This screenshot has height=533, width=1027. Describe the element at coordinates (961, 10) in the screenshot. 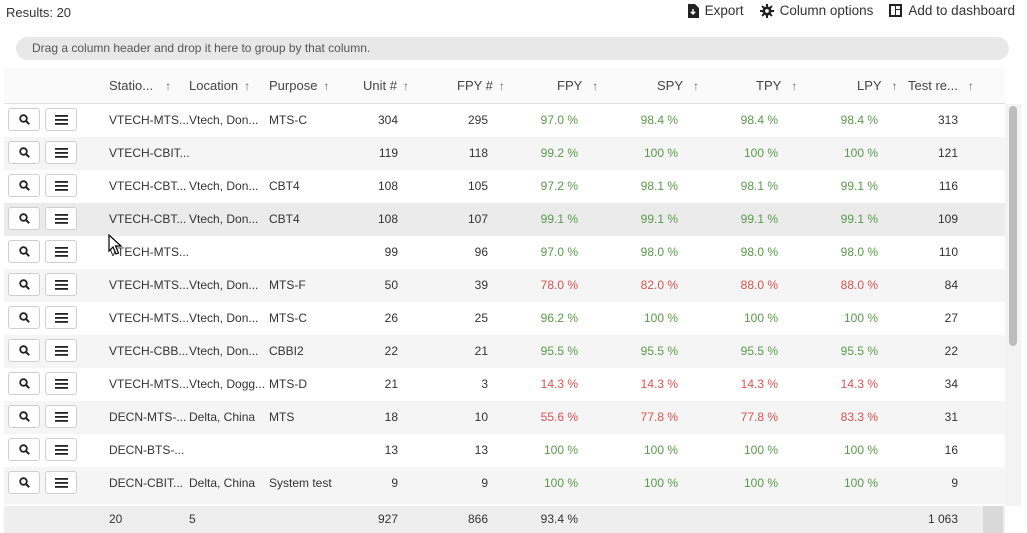

I see `add-to-dashboard-label: Add to dashboard` at that location.